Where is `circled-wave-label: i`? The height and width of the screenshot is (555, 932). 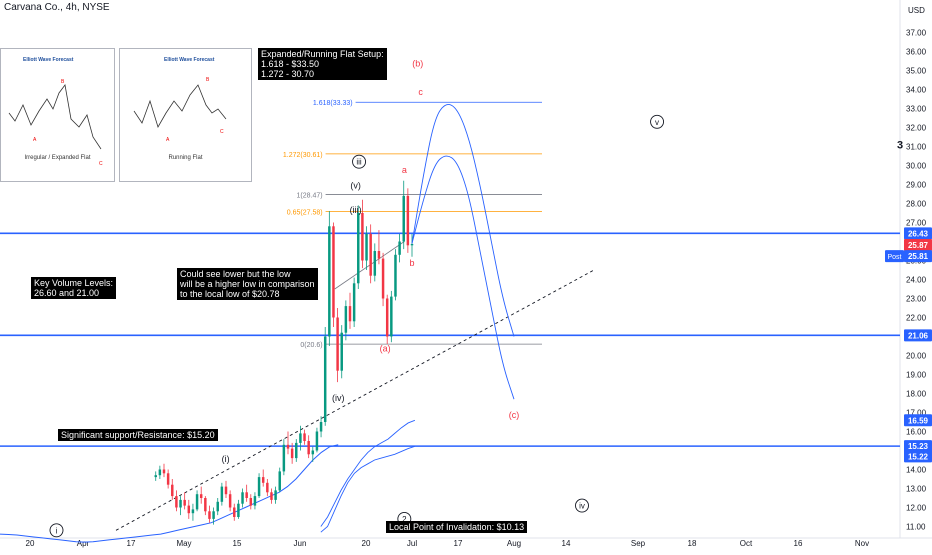
circled-wave-label: i is located at coordinates (57, 530).